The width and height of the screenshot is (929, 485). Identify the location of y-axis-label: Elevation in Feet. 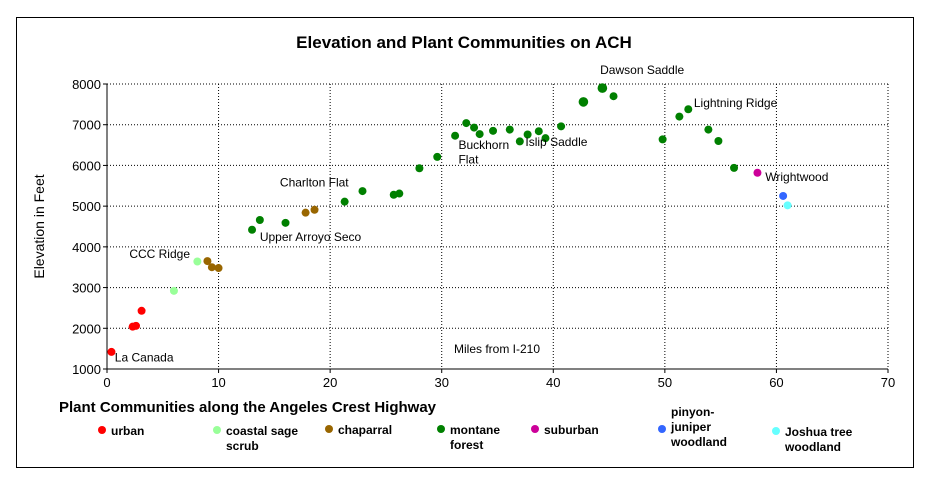
(39, 226).